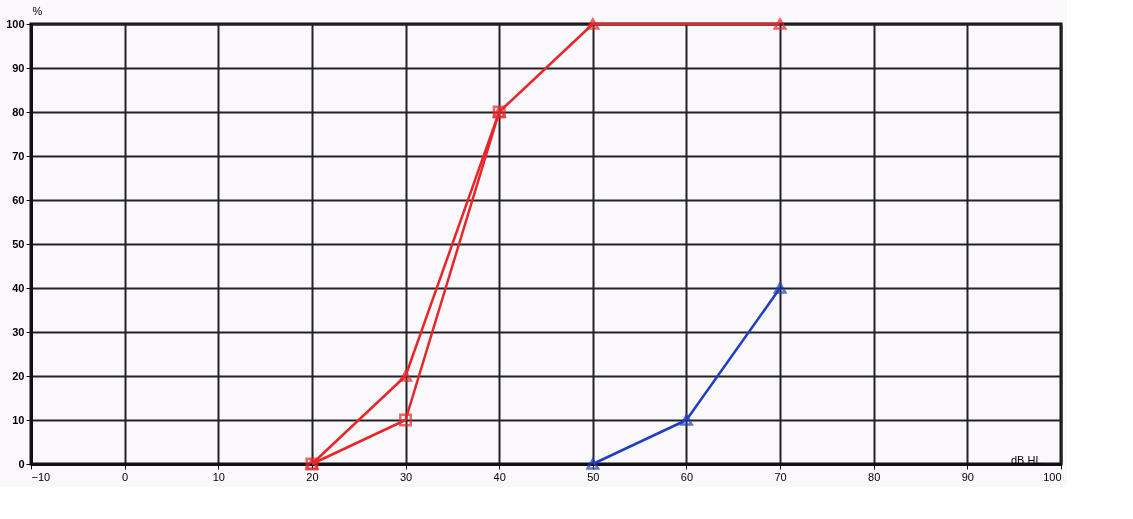 This screenshot has height=519, width=1133. Describe the element at coordinates (18, 243) in the screenshot. I see `y-tick-label: 50` at that location.